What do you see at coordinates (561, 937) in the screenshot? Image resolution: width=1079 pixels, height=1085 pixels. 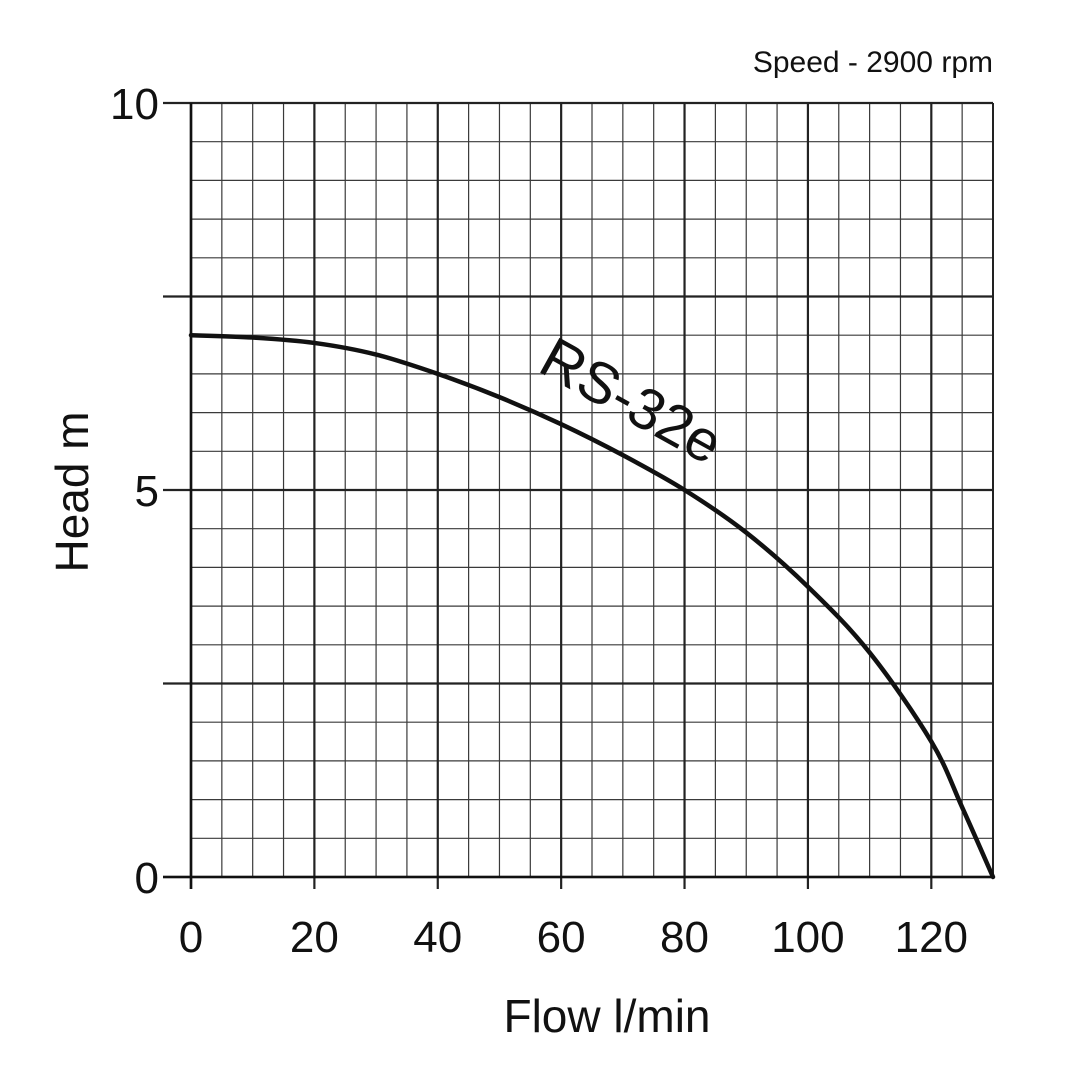 I see `x-tick-label: 60` at bounding box center [561, 937].